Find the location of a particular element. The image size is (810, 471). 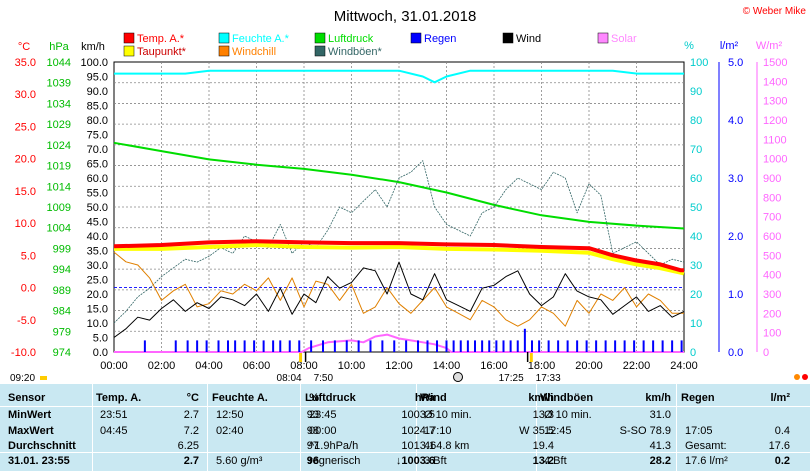

table-cell-sub: regnerisch is located at coordinates (335, 461).